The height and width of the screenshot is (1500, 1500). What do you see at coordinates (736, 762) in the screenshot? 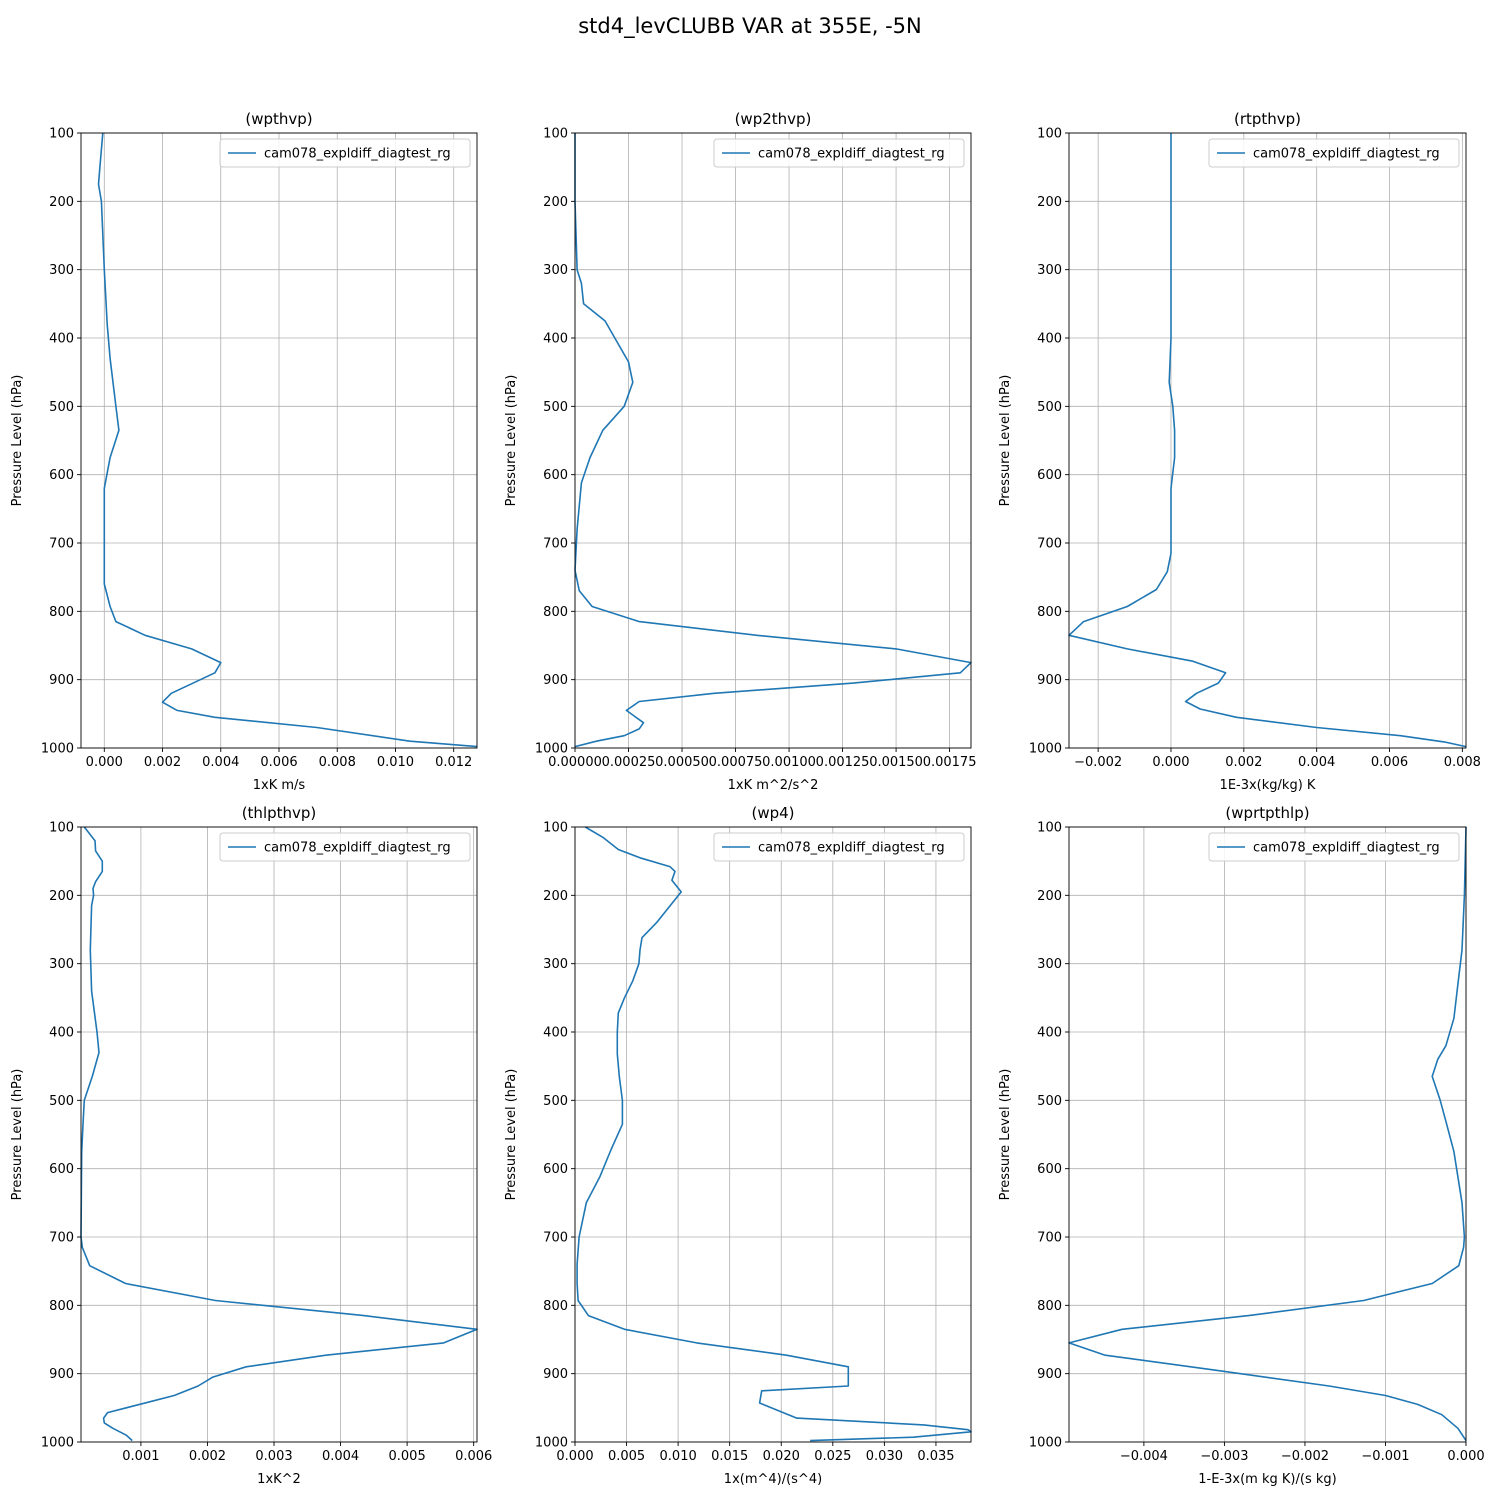
I see `x-tick-label: 0.00075` at bounding box center [736, 762].